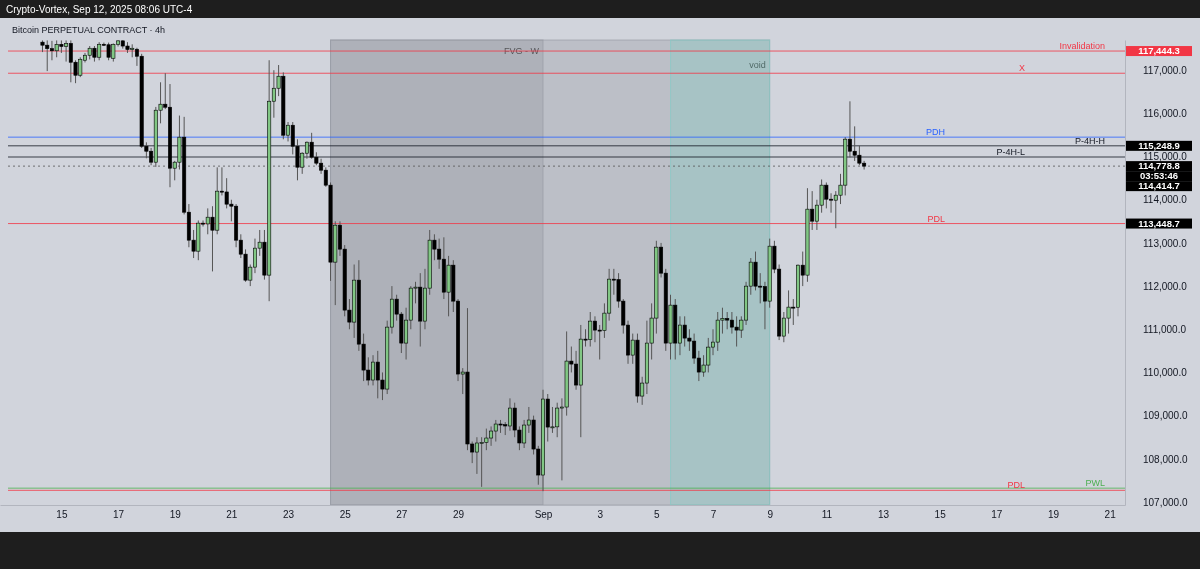 This screenshot has width=1200, height=569. I want to click on x-tick-label: 11, so click(827, 515).